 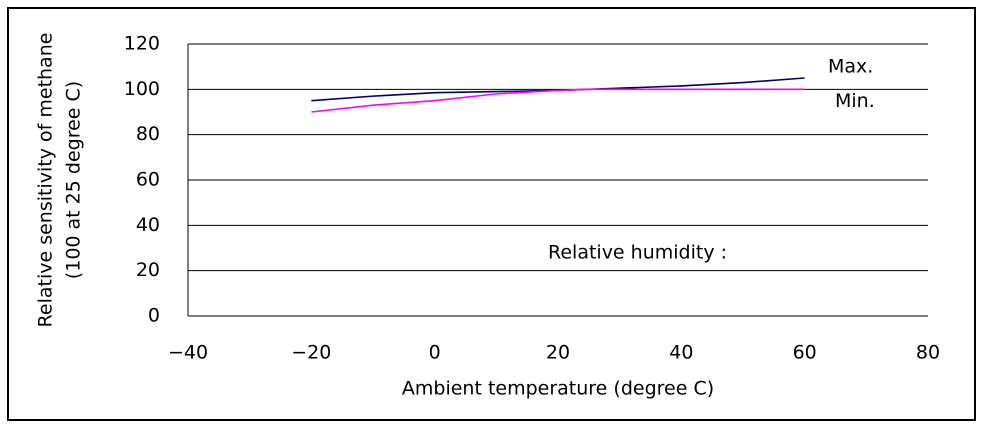 What do you see at coordinates (681, 353) in the screenshot?
I see `x-tick-label: 40` at bounding box center [681, 353].